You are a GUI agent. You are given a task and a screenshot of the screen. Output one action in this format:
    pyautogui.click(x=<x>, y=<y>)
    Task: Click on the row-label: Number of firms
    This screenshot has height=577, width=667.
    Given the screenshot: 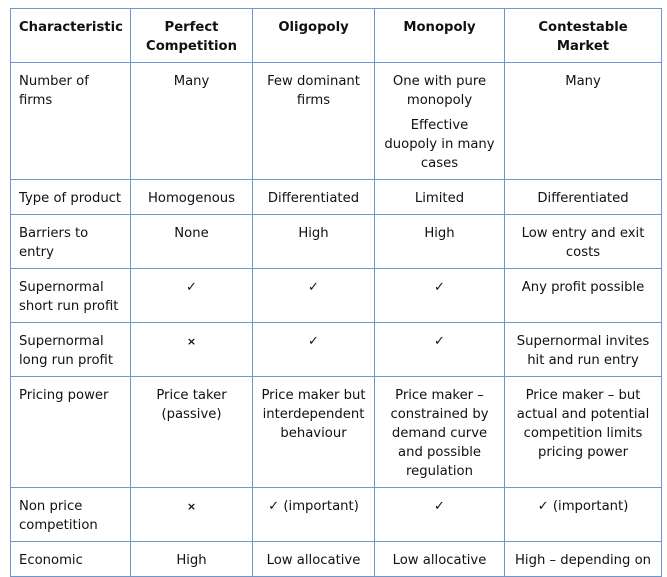 What is the action you would take?
    pyautogui.click(x=70, y=121)
    